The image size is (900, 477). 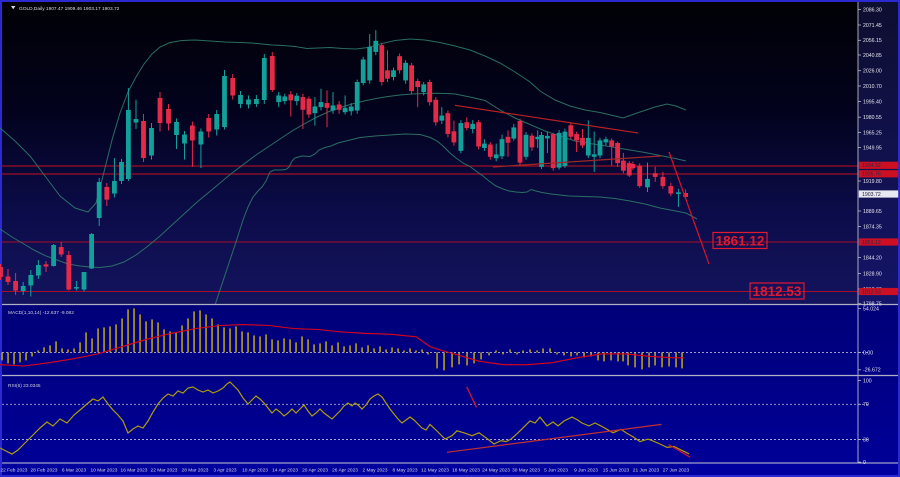 I want to click on svg-text: -26.672, so click(x=872, y=371).